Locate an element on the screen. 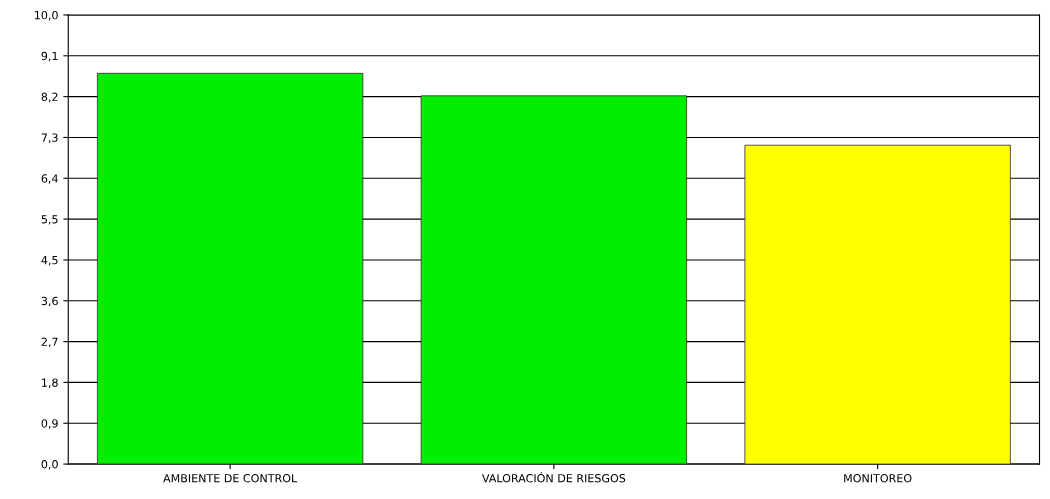  y-tick-label: 4,5 is located at coordinates (49, 261).